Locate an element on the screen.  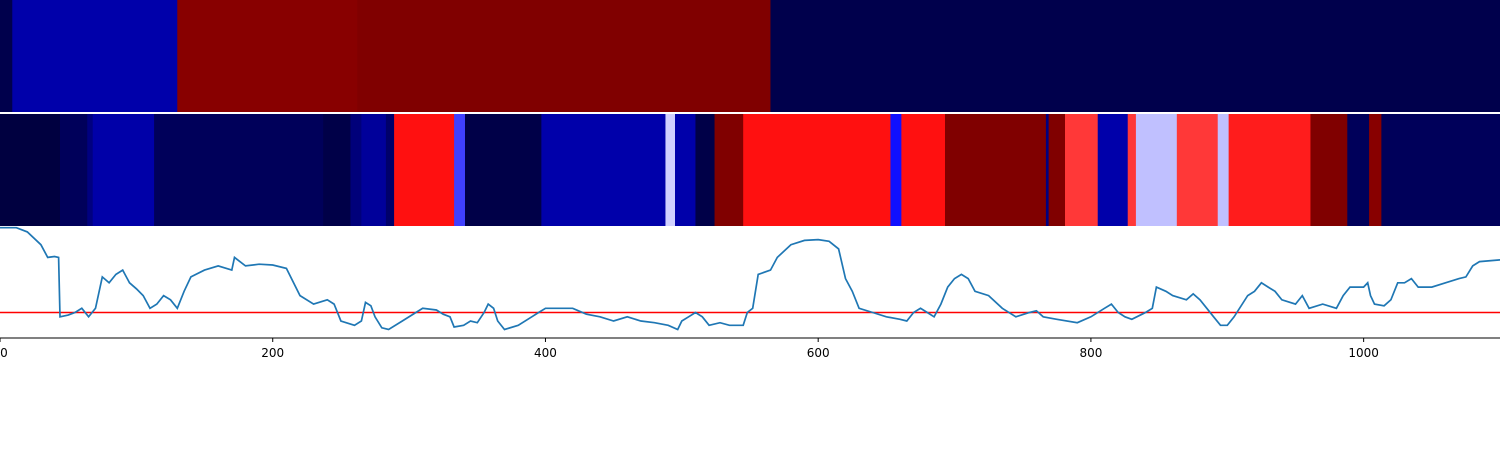
x-tick-label: 800 is located at coordinates (1090, 353).